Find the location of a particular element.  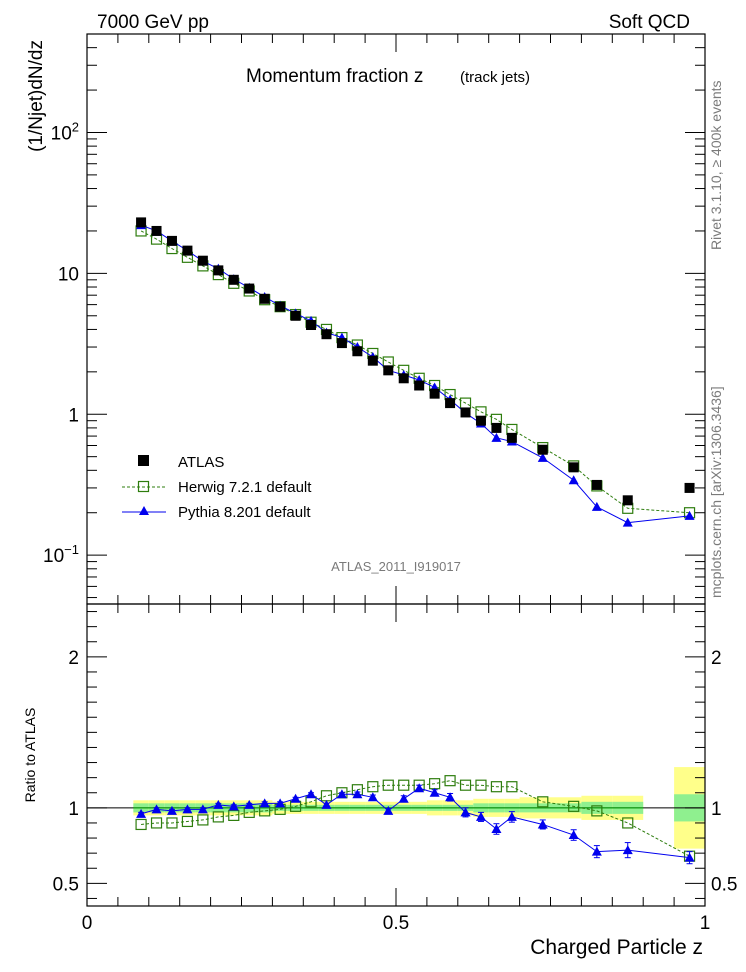

main-y-tick-label: 10 is located at coordinates (68, 274).